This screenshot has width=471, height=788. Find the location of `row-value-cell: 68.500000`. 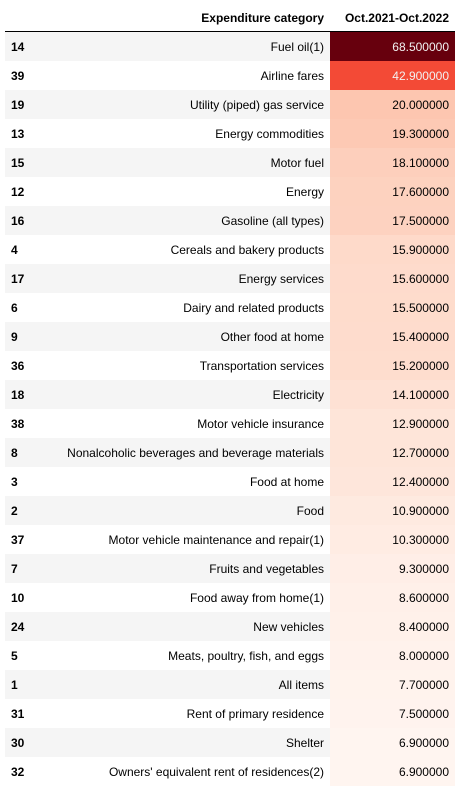

row-value-cell: 68.500000 is located at coordinates (392, 46).